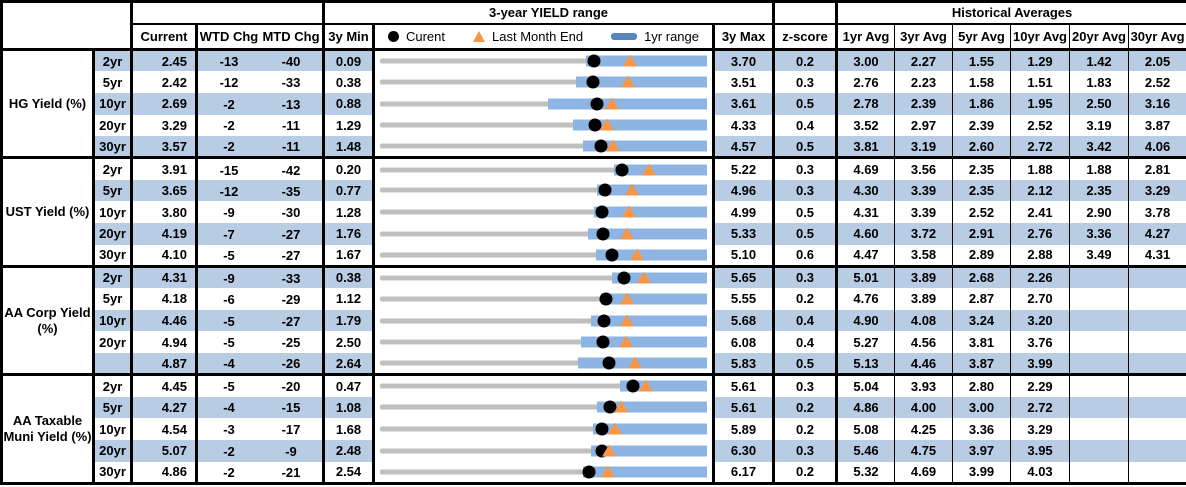  Describe the element at coordinates (349, 385) in the screenshot. I see `cell-3y-min: 0.47` at that location.